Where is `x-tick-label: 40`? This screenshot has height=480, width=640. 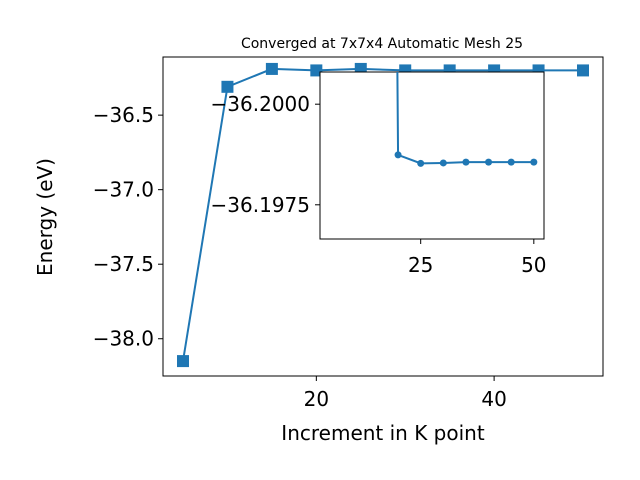 x-tick-label: 40 is located at coordinates (493, 399).